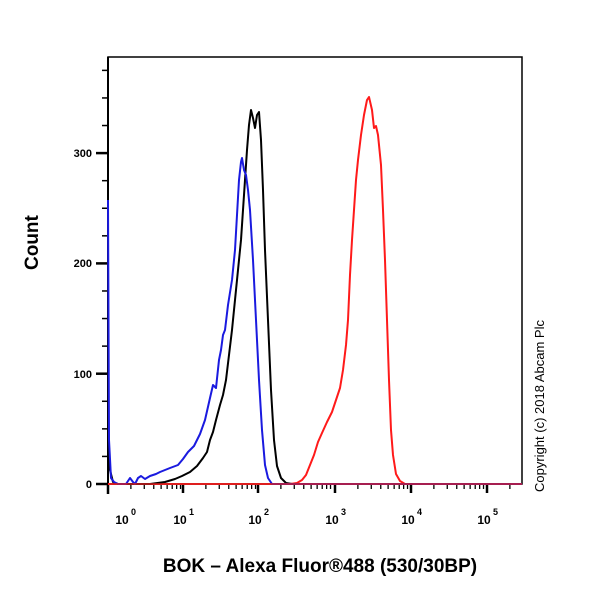 The image size is (600, 600). I want to click on x-axis-label: BOK – Alexa Fluor®488 (530/30BP), so click(320, 566).